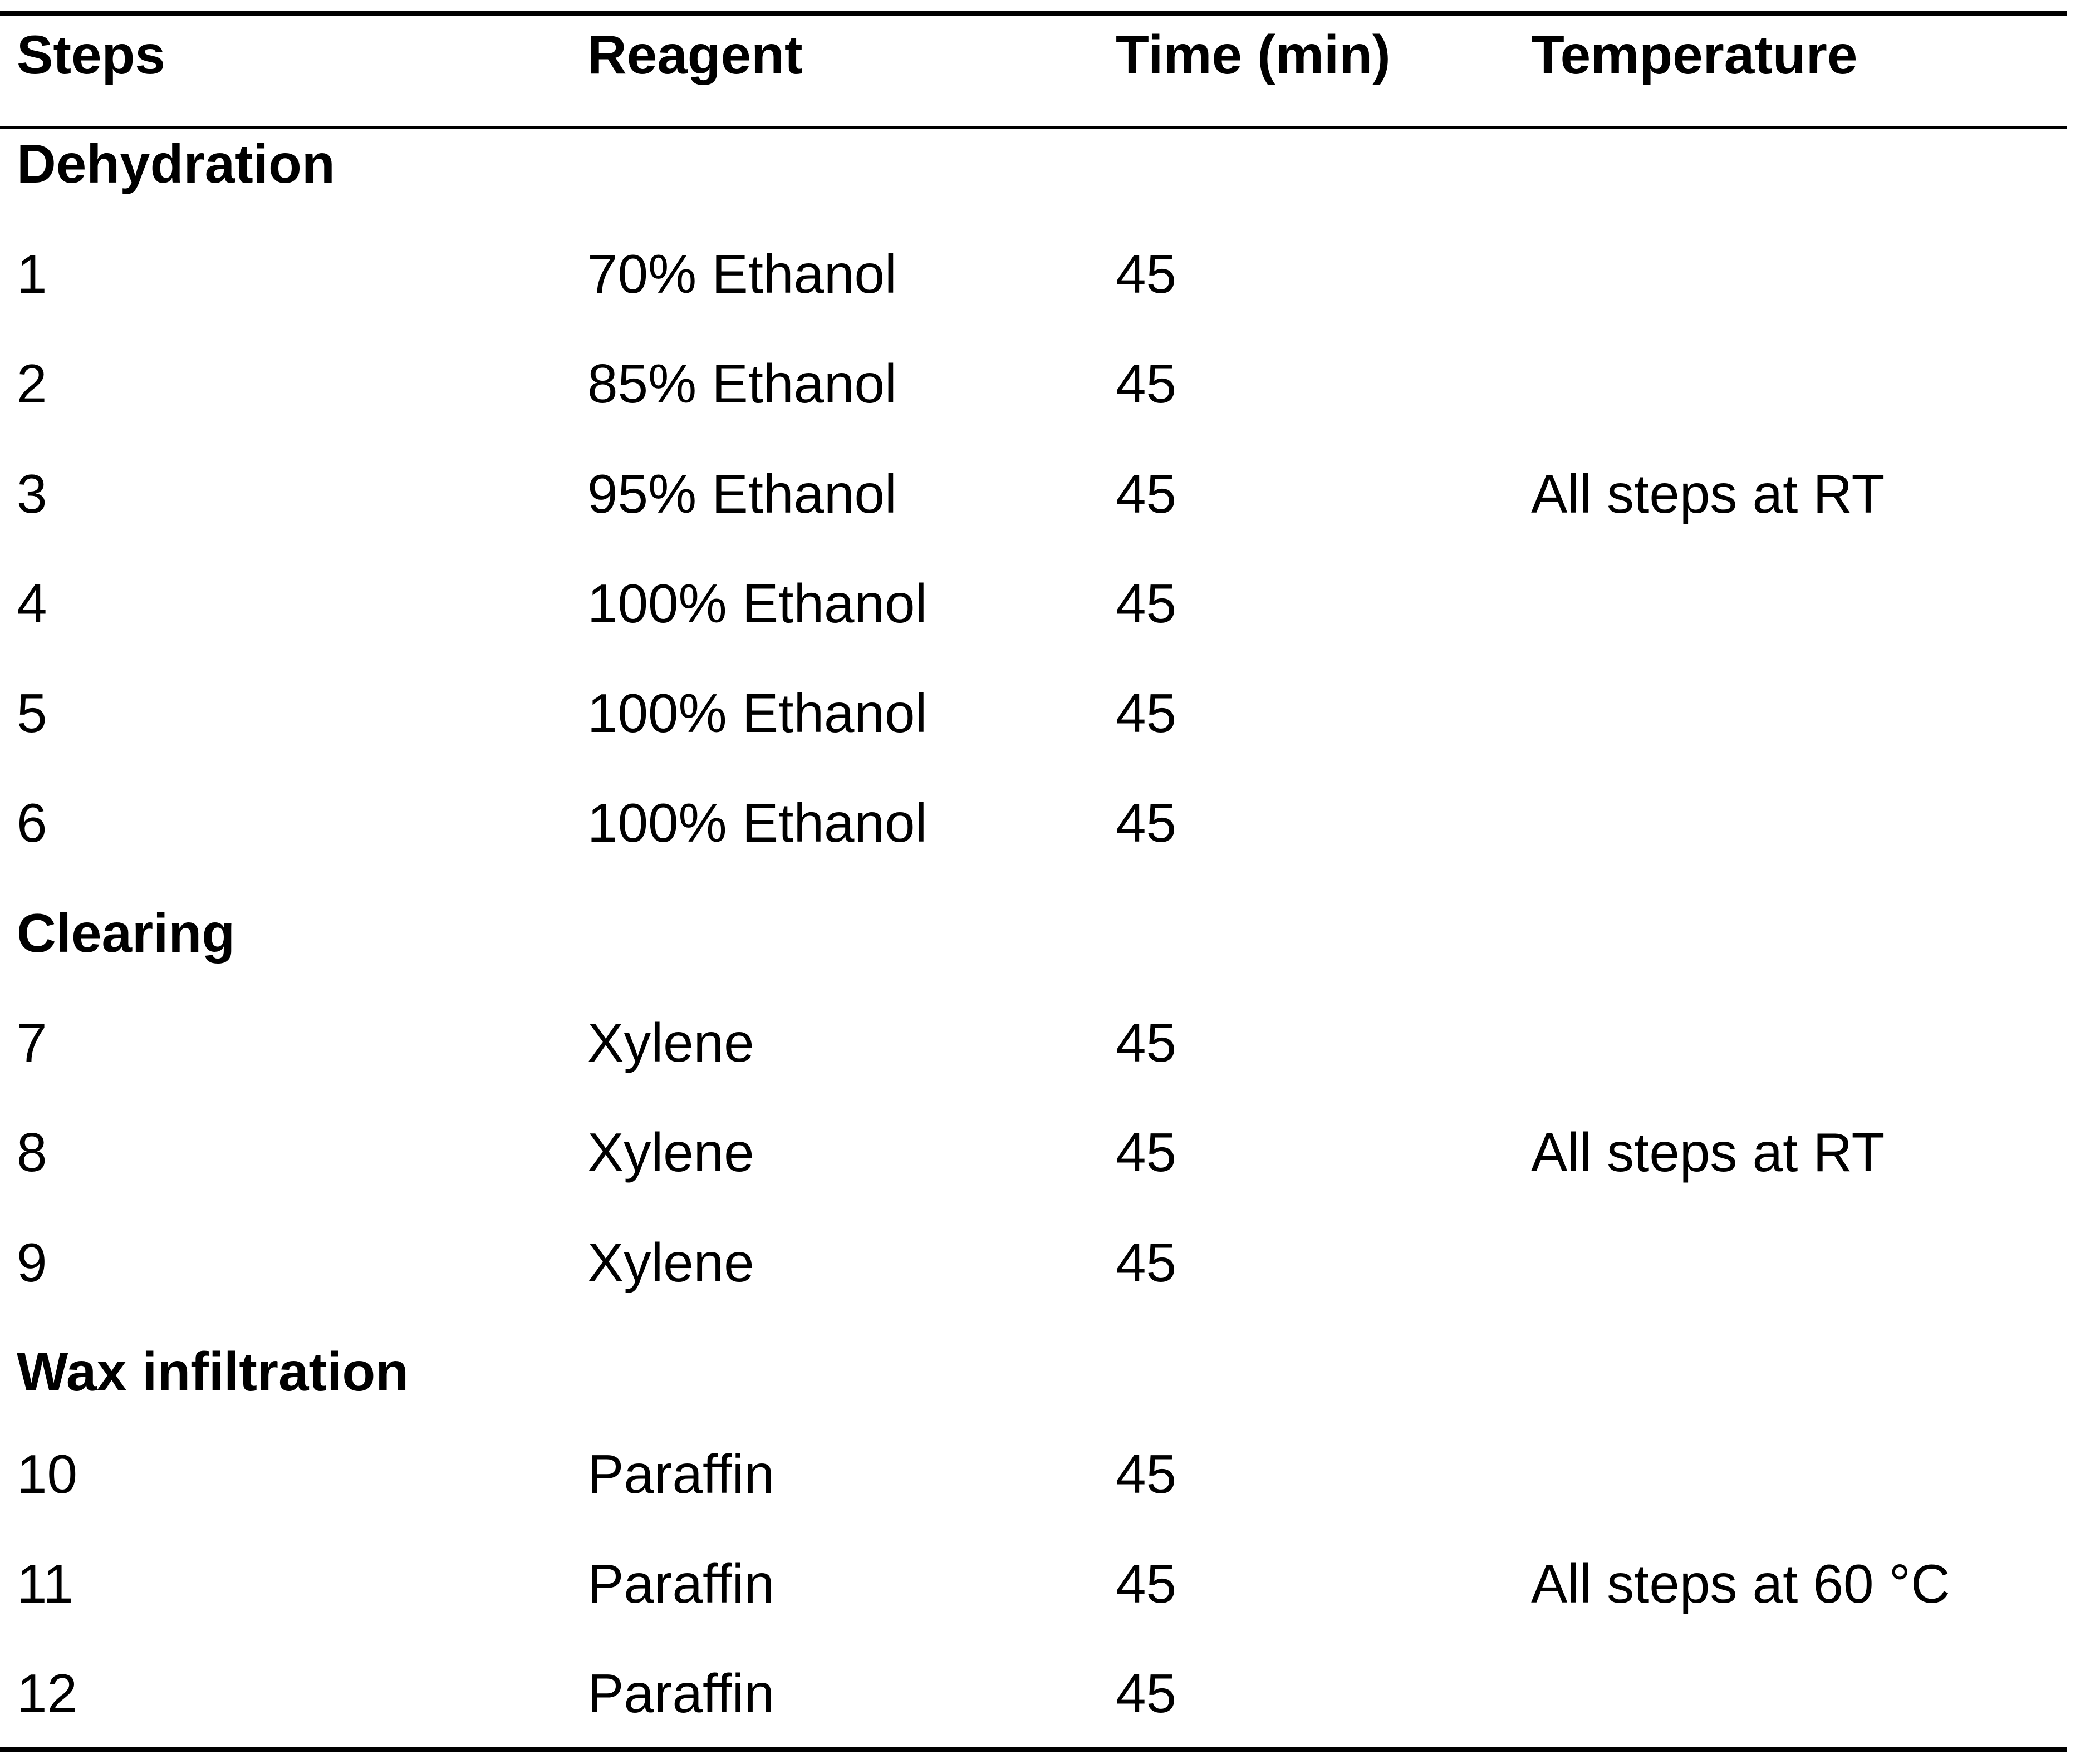  Describe the element at coordinates (1033, 274) in the screenshot. I see `table-row: 1 70% Ethanol 45` at that location.